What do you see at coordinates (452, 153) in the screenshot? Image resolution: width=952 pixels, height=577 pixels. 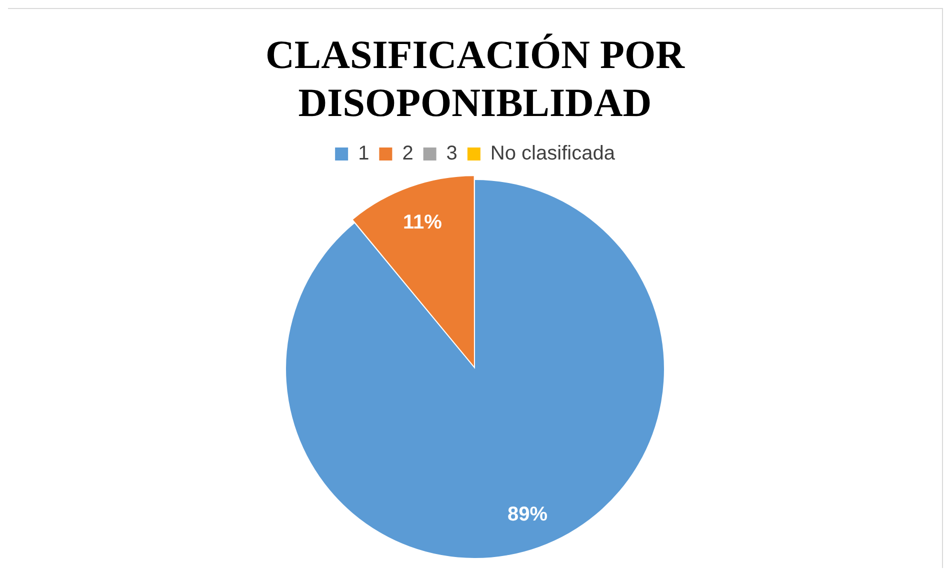 I see `legend-label: 3` at bounding box center [452, 153].